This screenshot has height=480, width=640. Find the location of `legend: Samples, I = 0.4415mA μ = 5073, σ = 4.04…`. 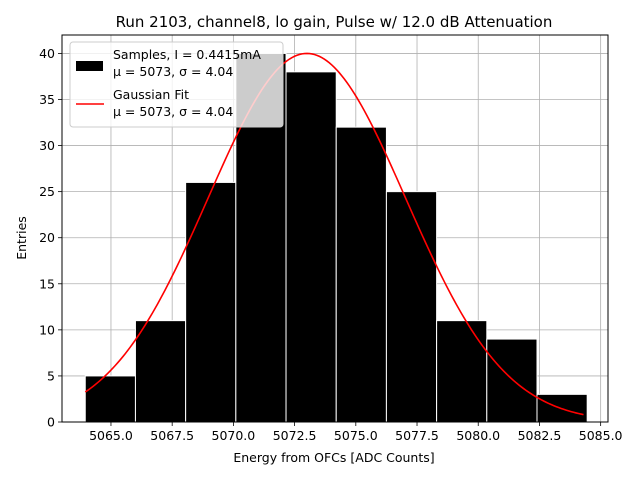

legend: Samples, I = 0.4415mA μ = 5073, σ = 4.04… is located at coordinates (176, 84).